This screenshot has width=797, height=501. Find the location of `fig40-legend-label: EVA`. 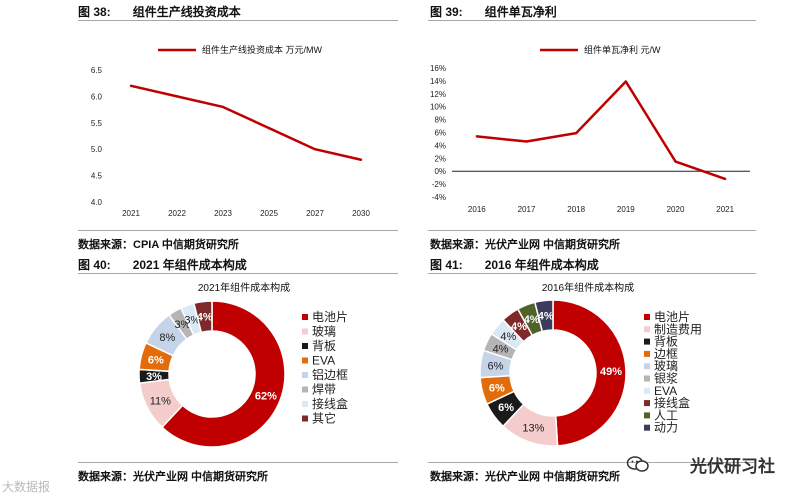

fig40-legend-label: EVA is located at coordinates (323, 361).